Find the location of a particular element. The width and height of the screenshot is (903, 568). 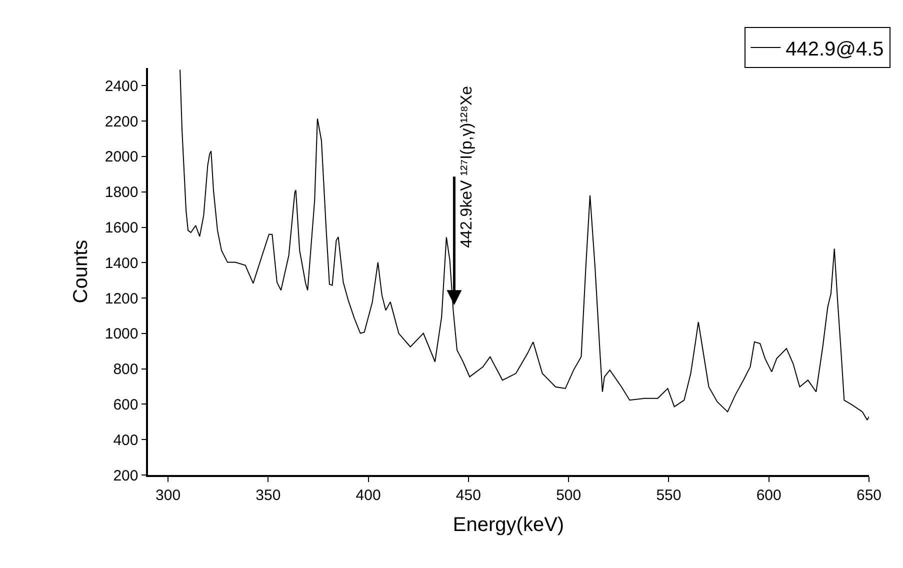

y-axis-title: Counts is located at coordinates (81, 272).